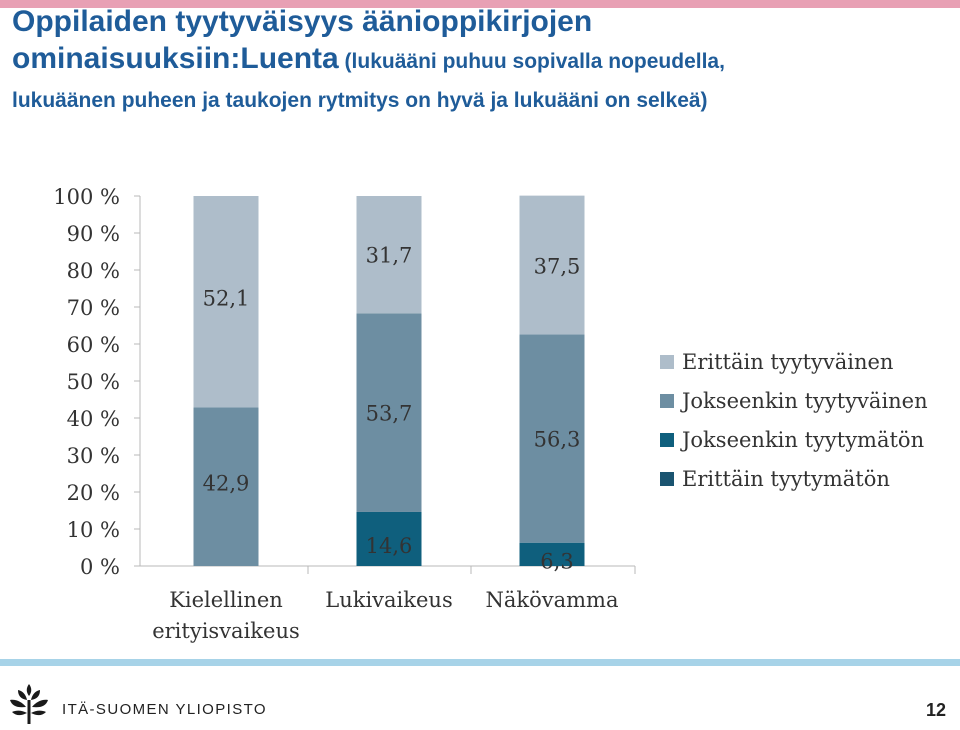 Image resolution: width=960 pixels, height=730 pixels. Describe the element at coordinates (93, 382) in the screenshot. I see `y-tick-label: 50 %` at that location.